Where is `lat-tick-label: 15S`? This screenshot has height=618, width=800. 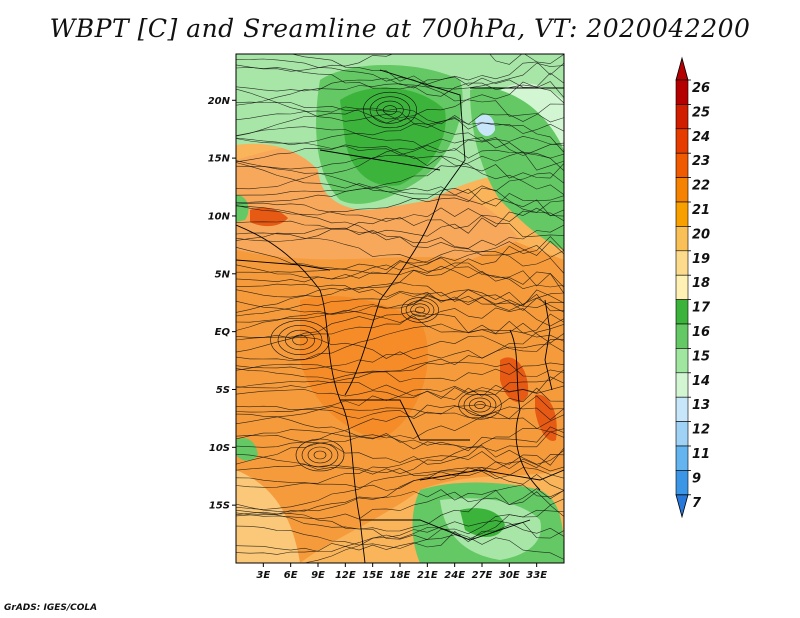
lat-tick-label: 15S is located at coordinates (219, 506).